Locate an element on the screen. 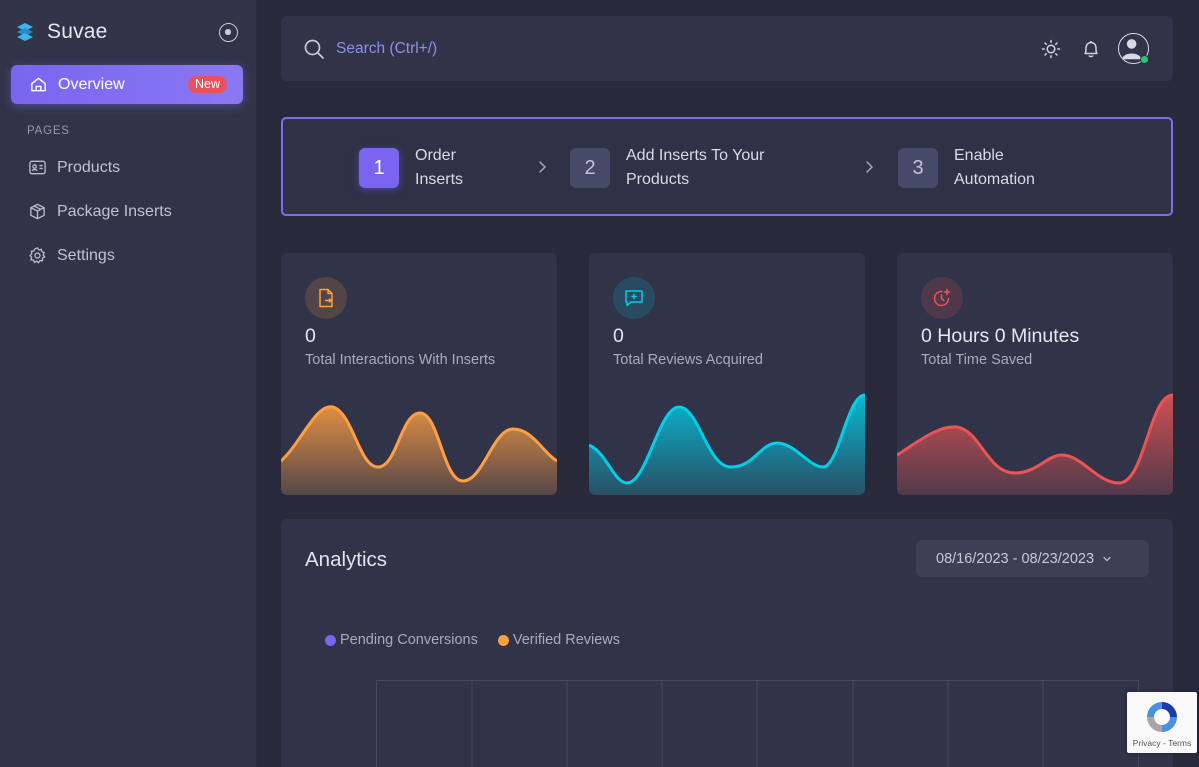  sidebar-item-label: Package Inserts is located at coordinates (114, 211).